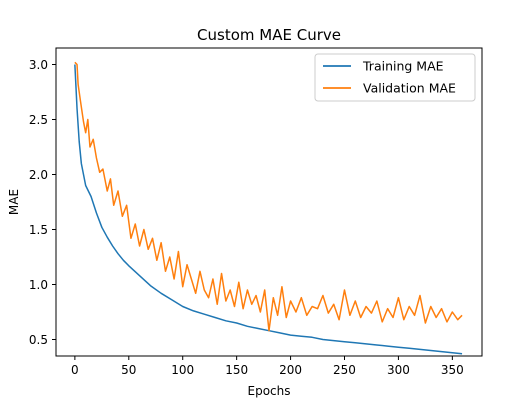  Describe the element at coordinates (38, 285) in the screenshot. I see `y-tick-label: 1.0` at that location.